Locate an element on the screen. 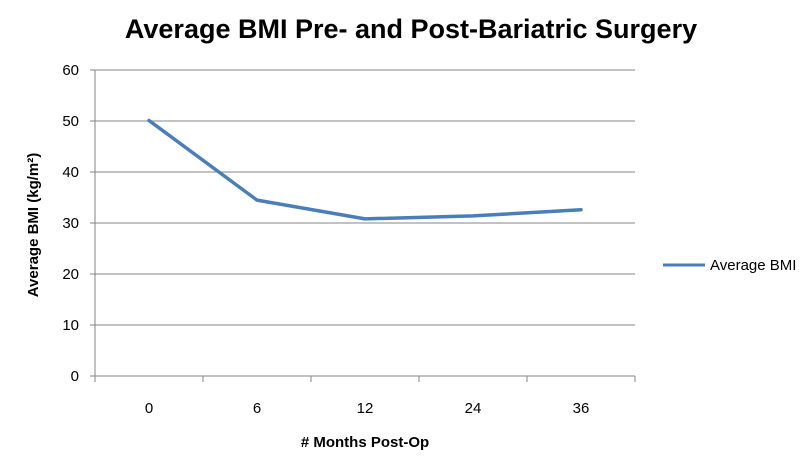  x-tick-label: 6 is located at coordinates (257, 408).